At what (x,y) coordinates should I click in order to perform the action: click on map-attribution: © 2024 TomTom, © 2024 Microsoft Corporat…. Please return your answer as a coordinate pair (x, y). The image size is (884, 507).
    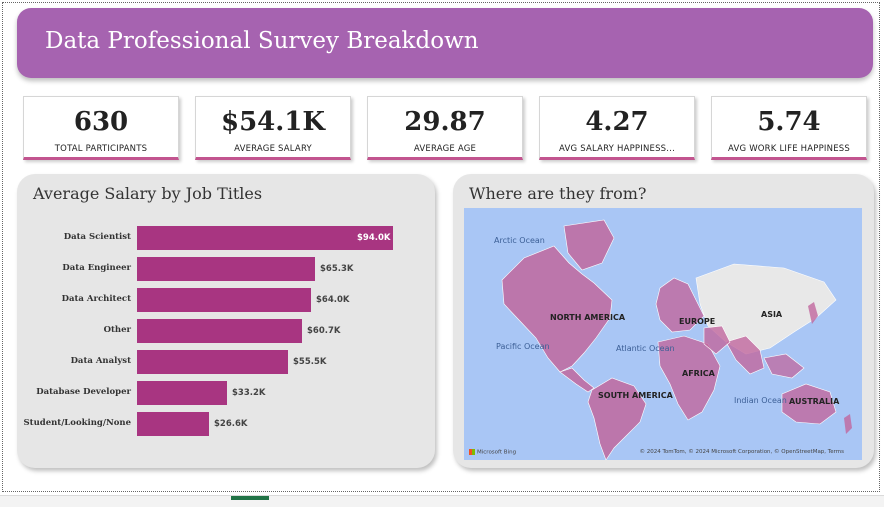
    Looking at the image, I should click on (742, 452).